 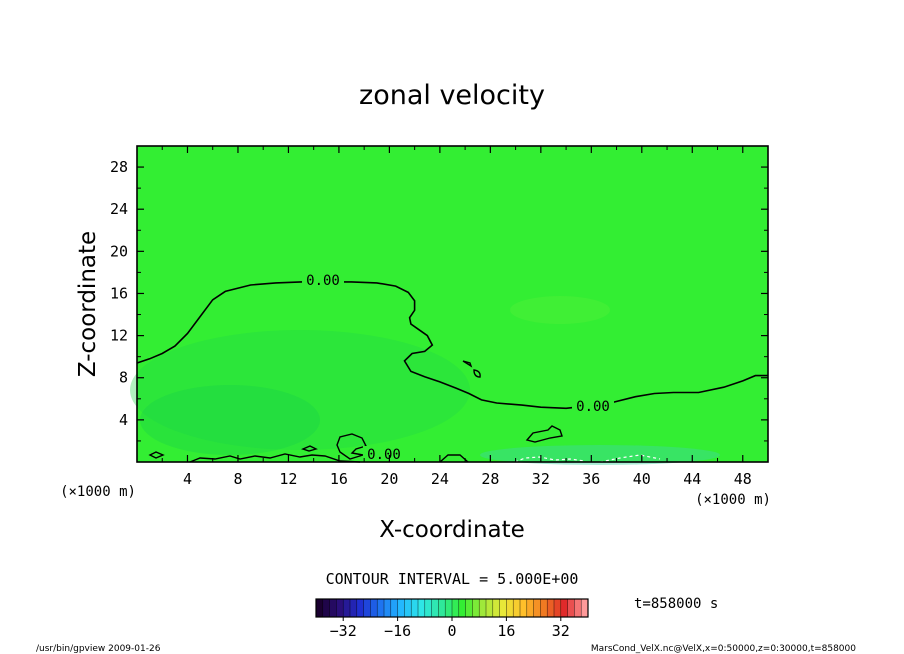 What do you see at coordinates (452, 579) in the screenshot?
I see `contour-interval: CONTOUR INTERVAL = 5.000E+00` at bounding box center [452, 579].